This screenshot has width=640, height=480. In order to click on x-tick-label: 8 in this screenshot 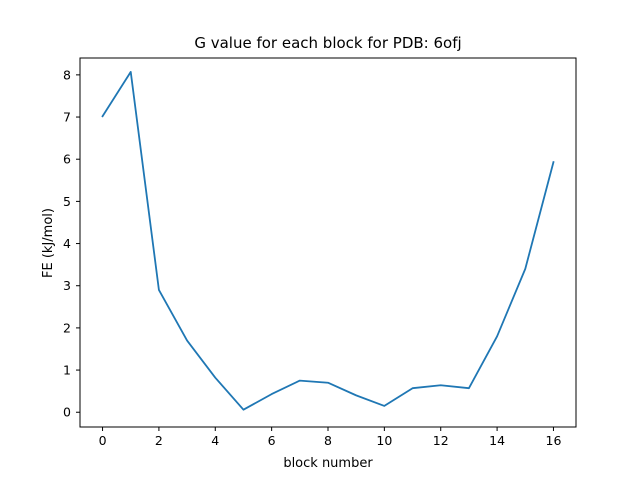, I will do `click(328, 440)`.